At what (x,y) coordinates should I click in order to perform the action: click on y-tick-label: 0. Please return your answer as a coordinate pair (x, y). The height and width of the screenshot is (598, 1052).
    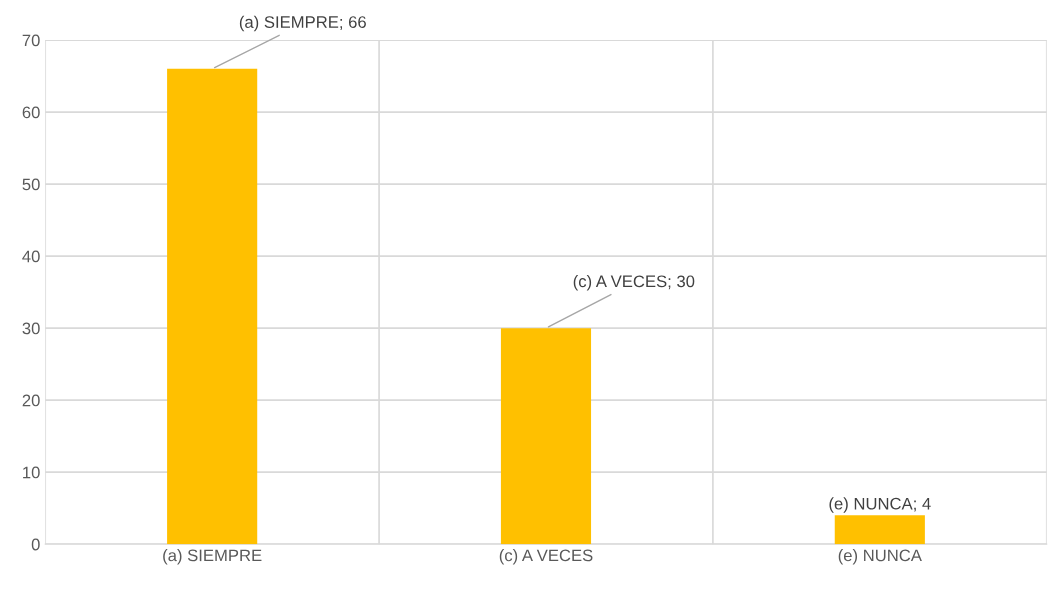
    Looking at the image, I should click on (35, 544).